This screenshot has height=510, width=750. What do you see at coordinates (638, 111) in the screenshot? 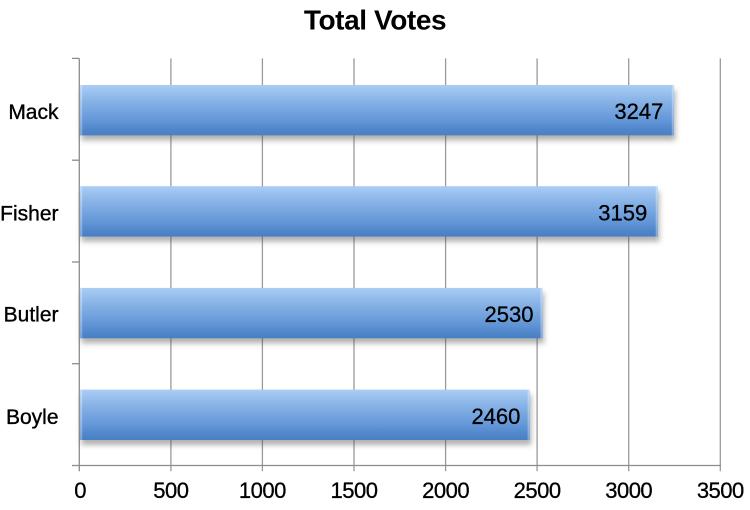
I see `svg-text: 3247` at bounding box center [638, 111].